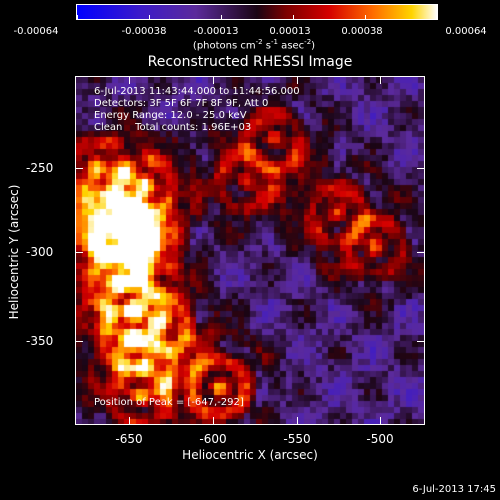 This screenshot has width=500, height=500. Describe the element at coordinates (297, 439) in the screenshot. I see `x-tick-label: -550` at that location.